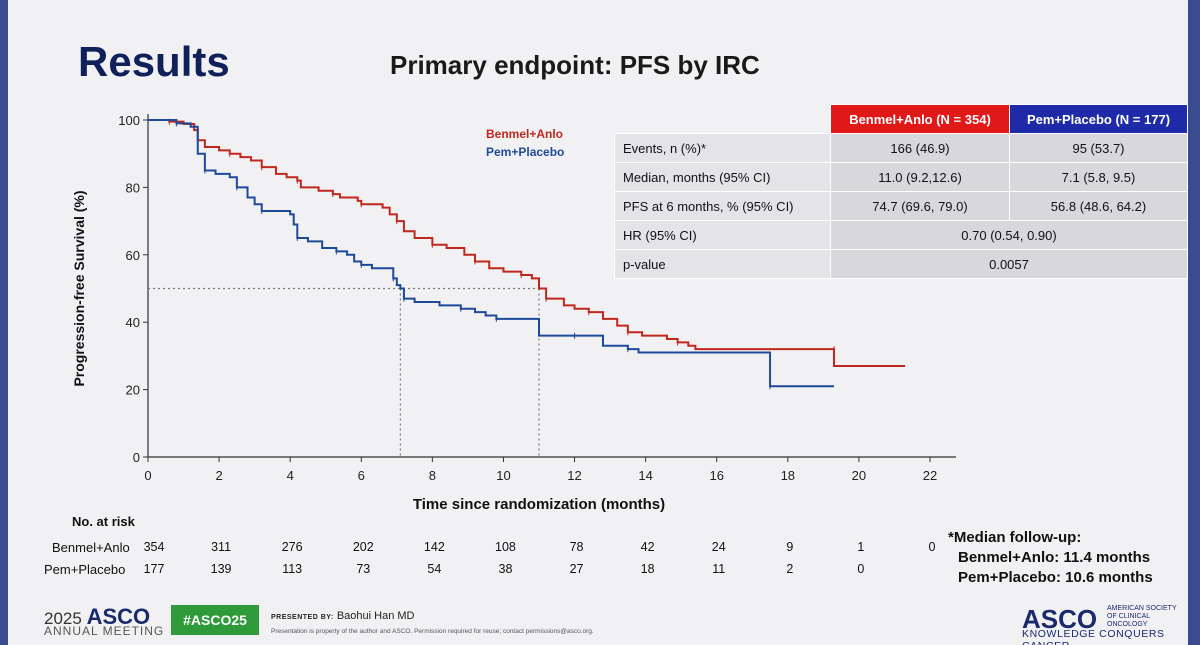 This screenshot has height=645, width=1200. I want to click on risk-row-label: Pem+Placebo, so click(85, 569).